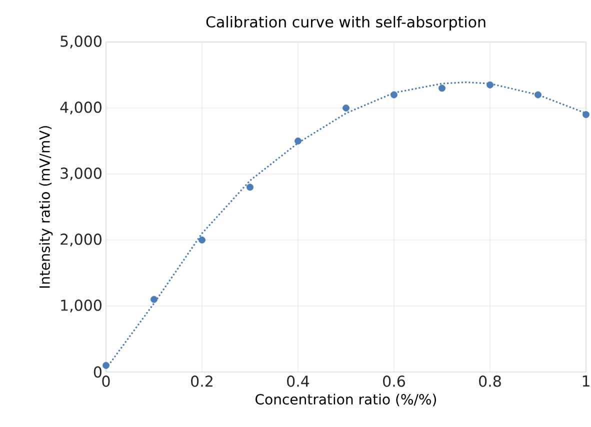 Image resolution: width=591 pixels, height=427 pixels. Describe the element at coordinates (346, 23) in the screenshot. I see `chart-title: Calibration curve with self-absorption` at that location.